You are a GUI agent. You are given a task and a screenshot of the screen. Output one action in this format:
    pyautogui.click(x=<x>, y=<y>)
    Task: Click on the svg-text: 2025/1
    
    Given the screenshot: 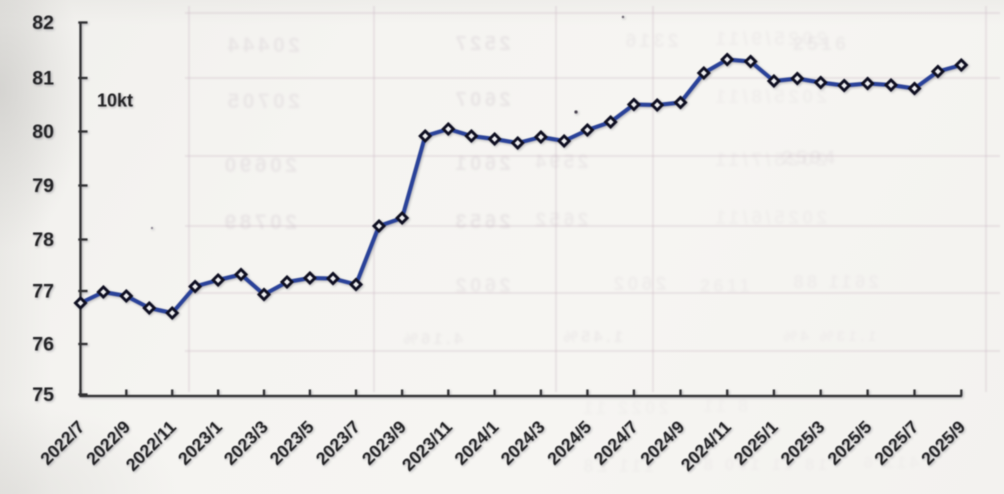 What is the action you would take?
    pyautogui.click(x=756, y=443)
    